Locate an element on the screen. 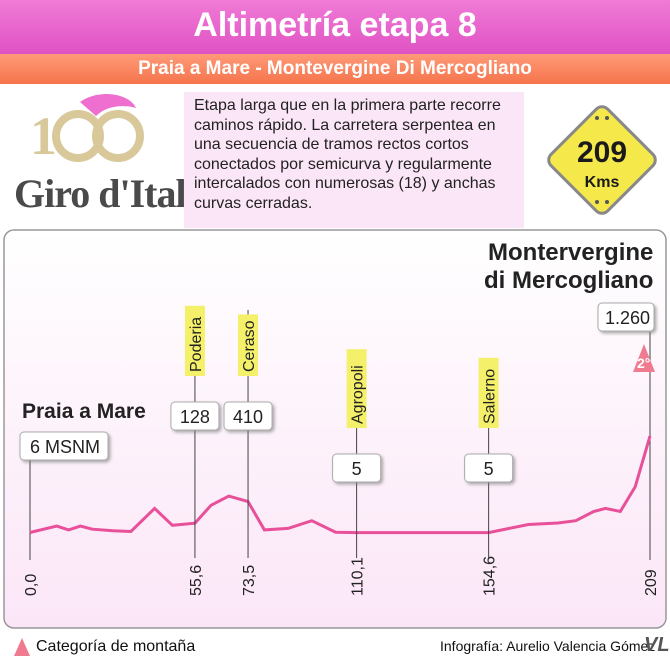  distance-sign is located at coordinates (602, 160).